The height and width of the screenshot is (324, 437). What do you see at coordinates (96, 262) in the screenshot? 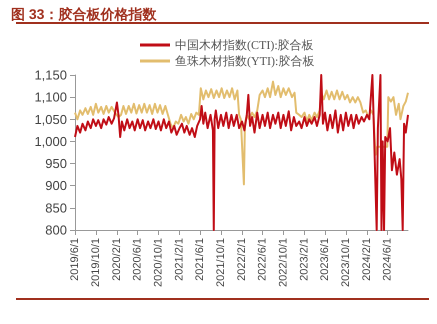
I see `x-tick-label: 2019/10/1` at bounding box center [96, 262].